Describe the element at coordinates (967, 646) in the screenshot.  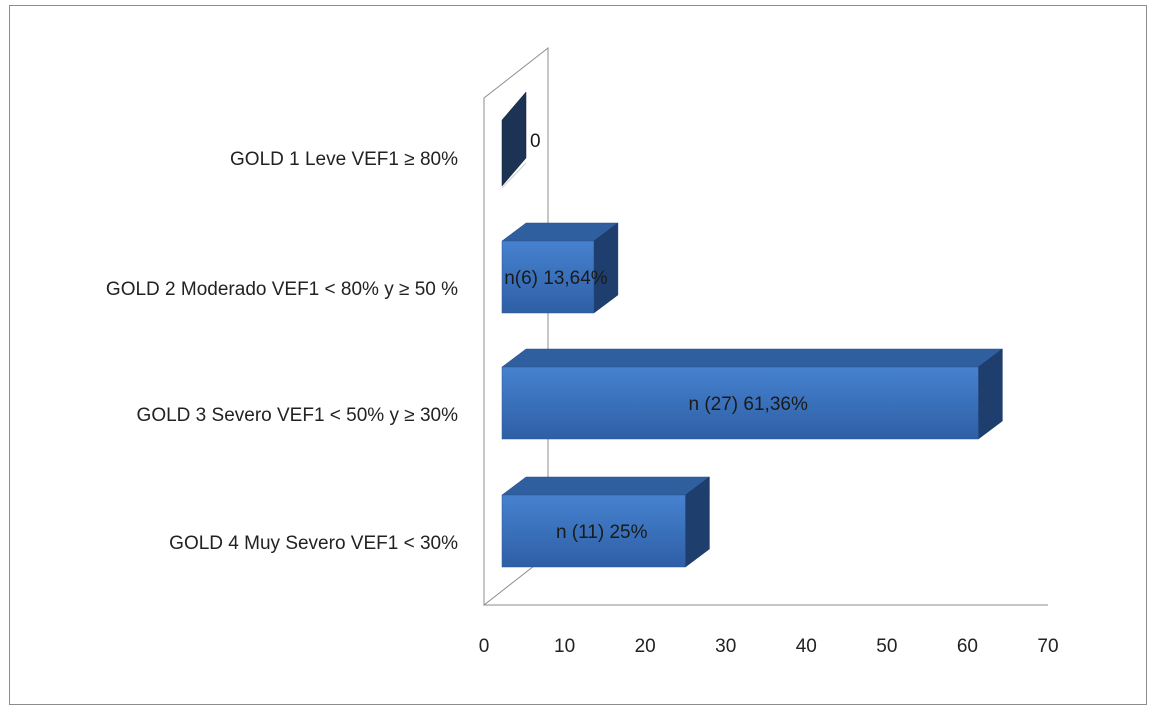
I see `x-tick-label: 60` at that location.